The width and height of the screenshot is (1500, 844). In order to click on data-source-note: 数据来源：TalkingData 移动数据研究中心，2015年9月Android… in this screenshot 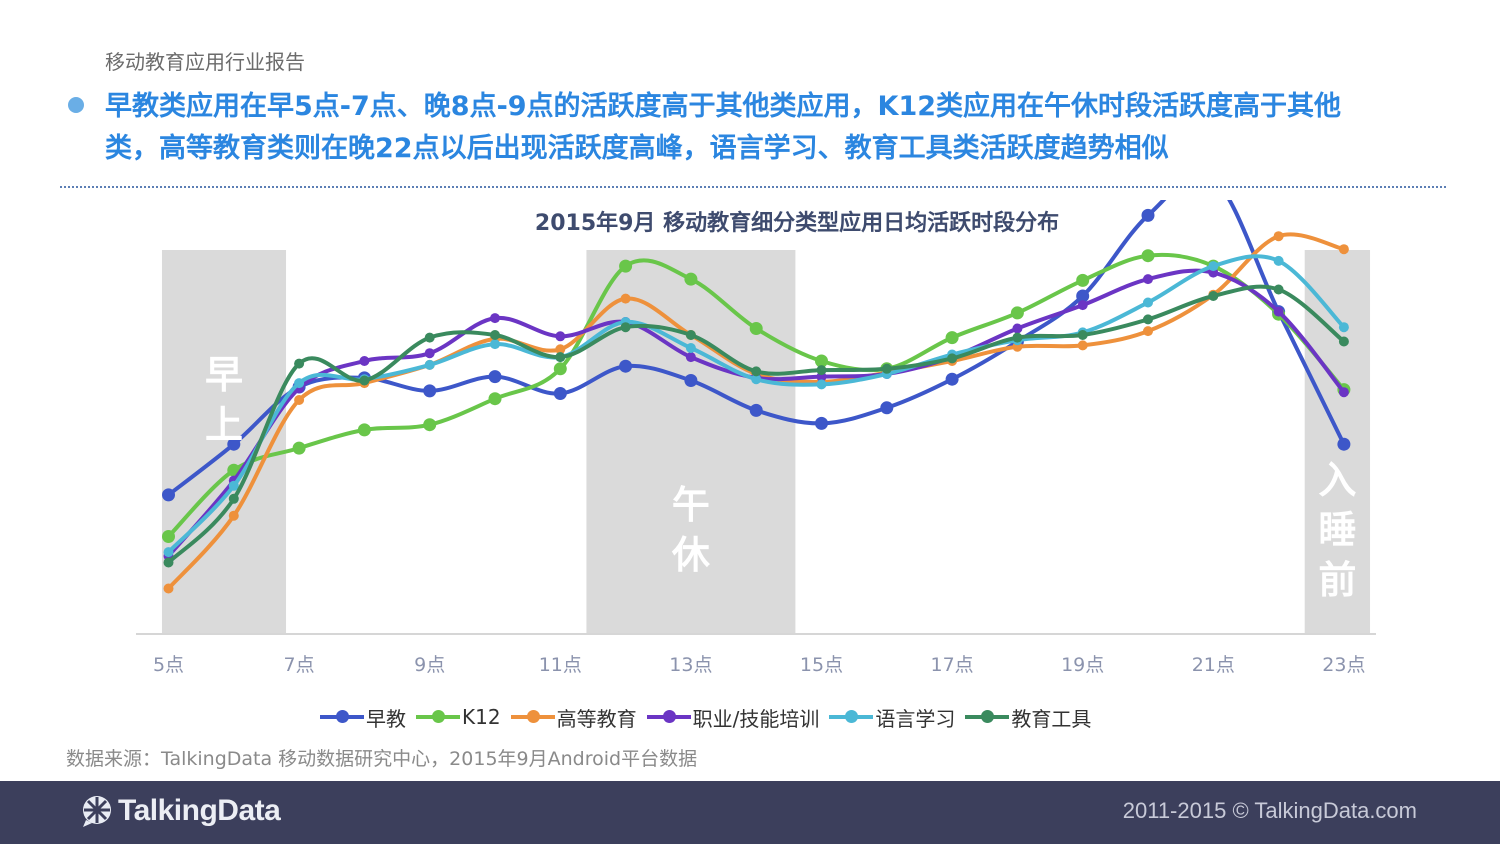, I will do `click(382, 759)`.